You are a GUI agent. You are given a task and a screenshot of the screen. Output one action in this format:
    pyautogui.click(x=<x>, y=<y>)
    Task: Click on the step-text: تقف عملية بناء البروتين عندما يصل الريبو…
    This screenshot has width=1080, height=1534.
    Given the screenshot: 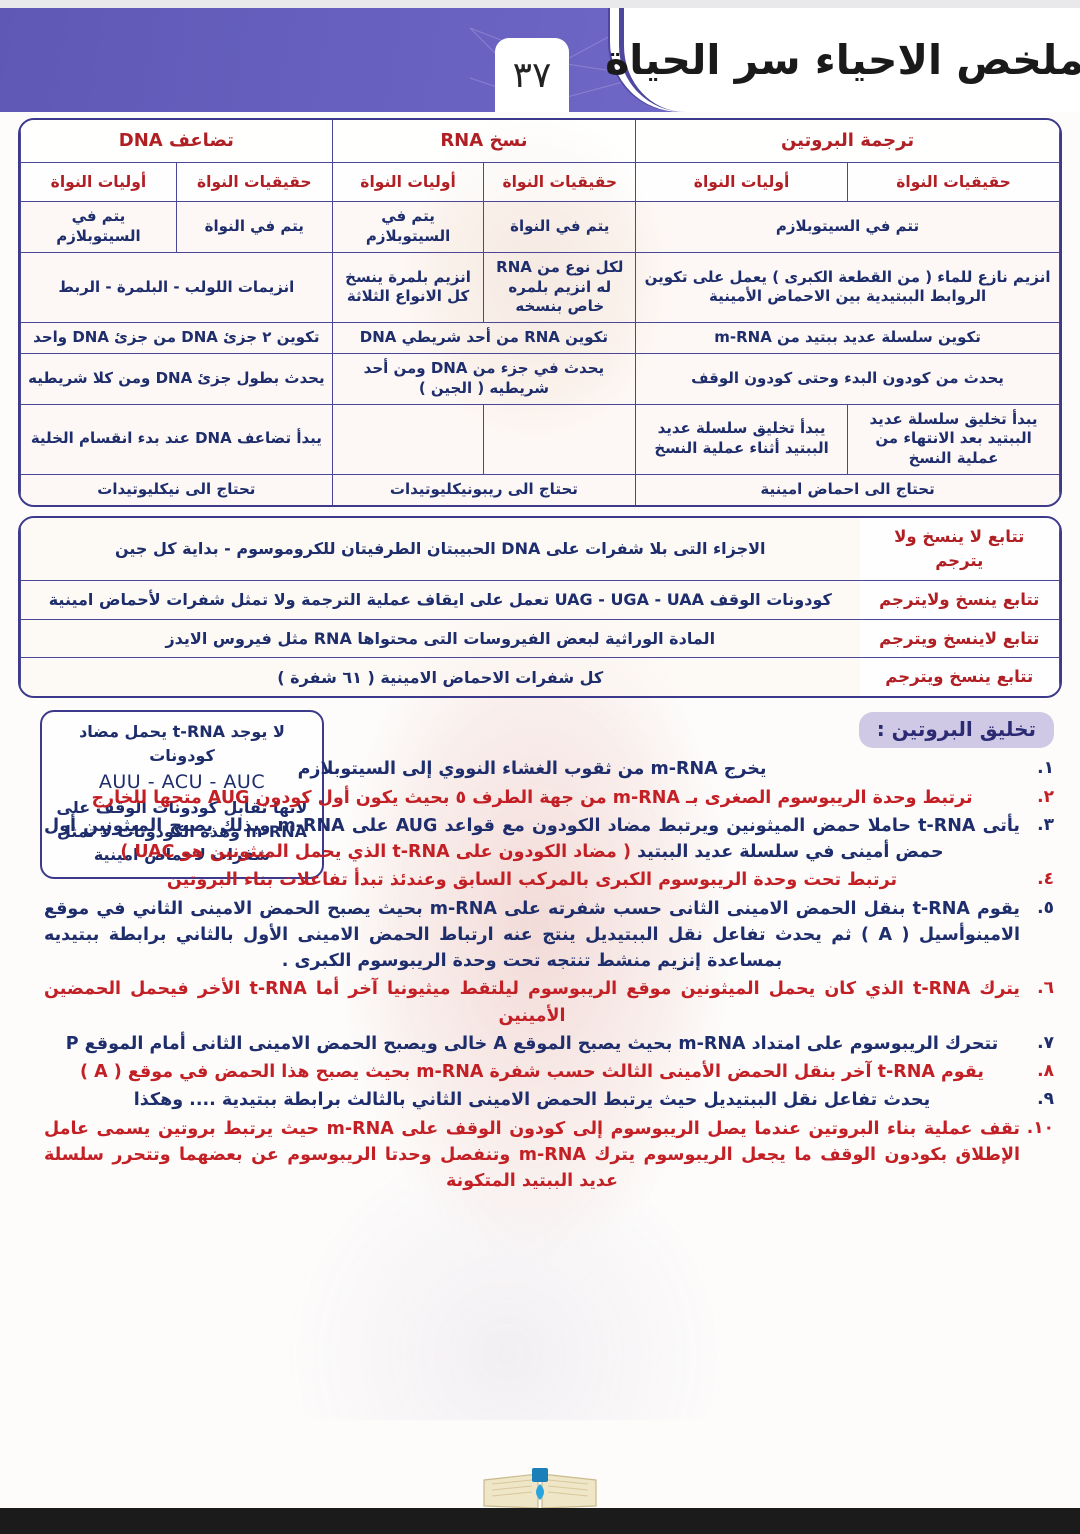 What is the action you would take?
    pyautogui.click(x=532, y=1155)
    